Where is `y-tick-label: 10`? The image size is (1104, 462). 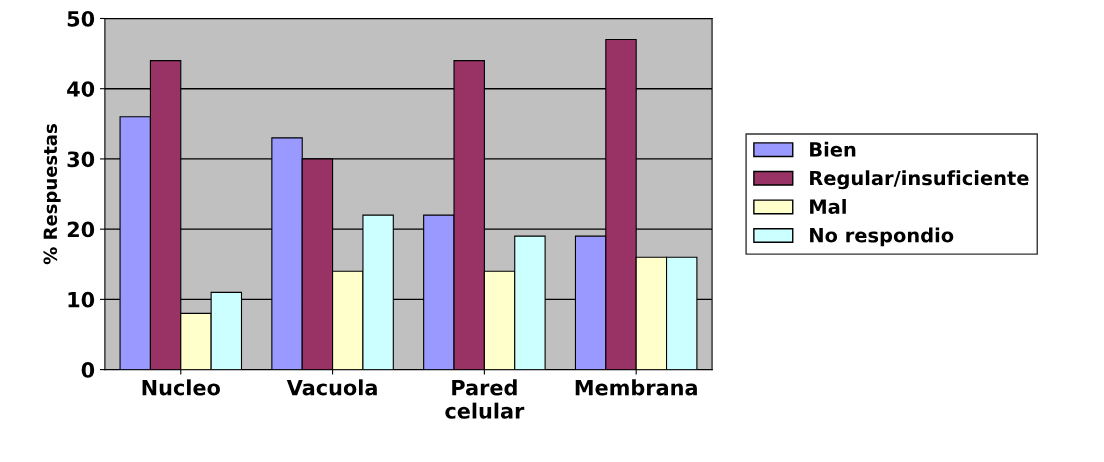
y-tick-label: 10 is located at coordinates (81, 299).